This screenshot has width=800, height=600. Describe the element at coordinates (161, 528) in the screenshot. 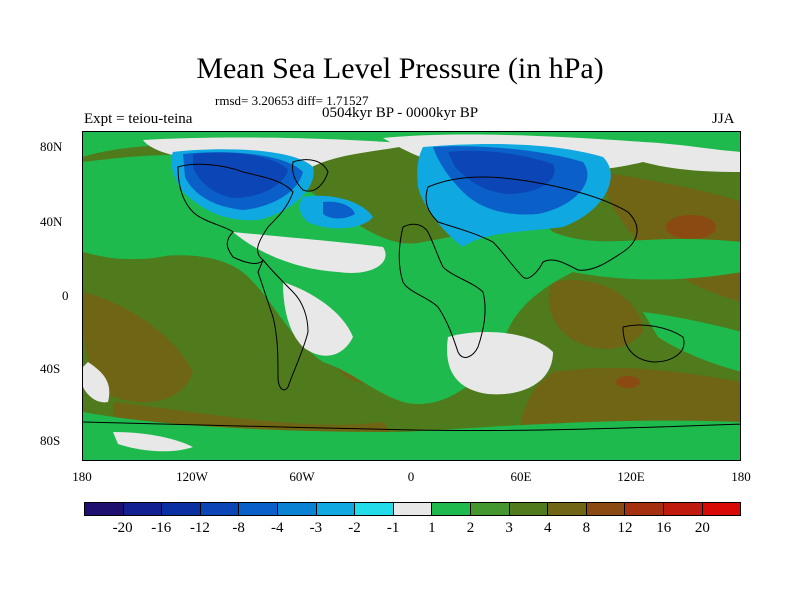

I see `colorbar-label: -16` at that location.